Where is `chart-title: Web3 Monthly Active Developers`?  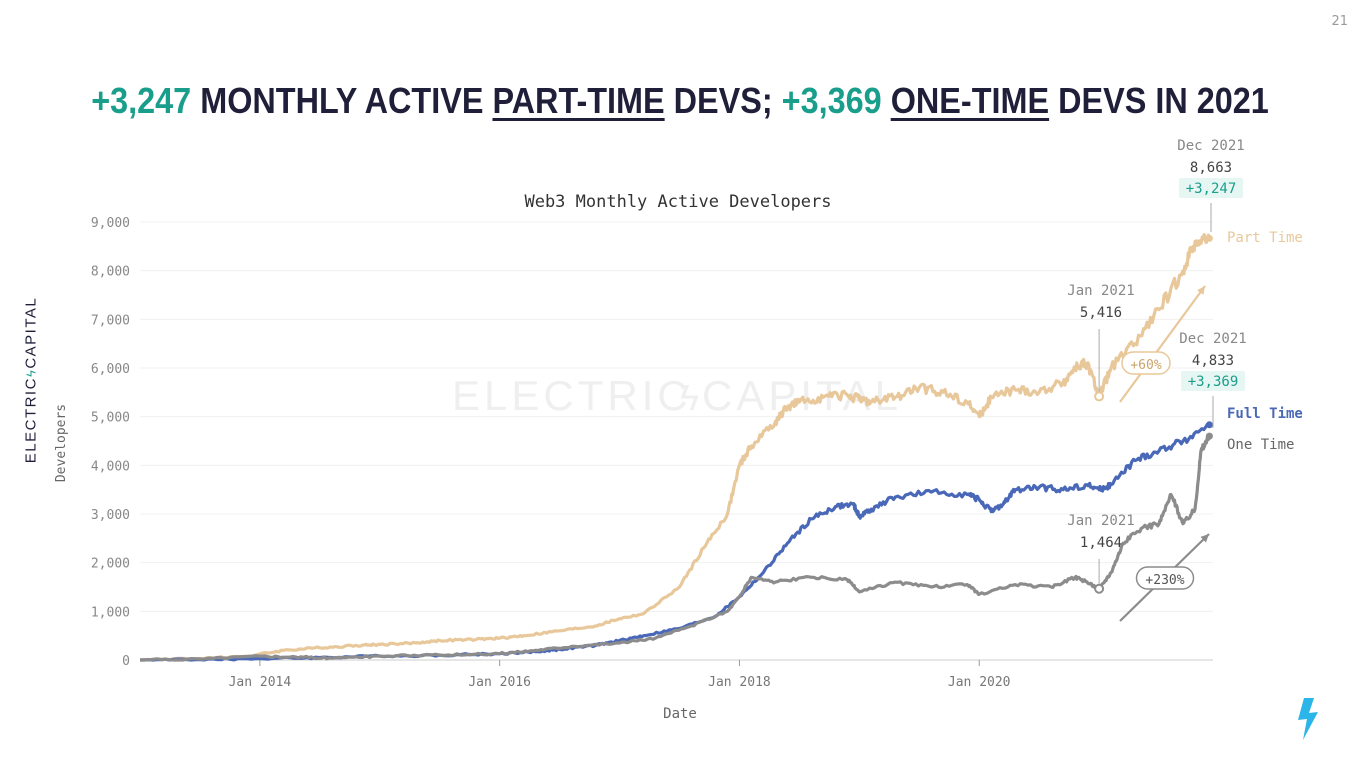
chart-title: Web3 Monthly Active Developers is located at coordinates (677, 202).